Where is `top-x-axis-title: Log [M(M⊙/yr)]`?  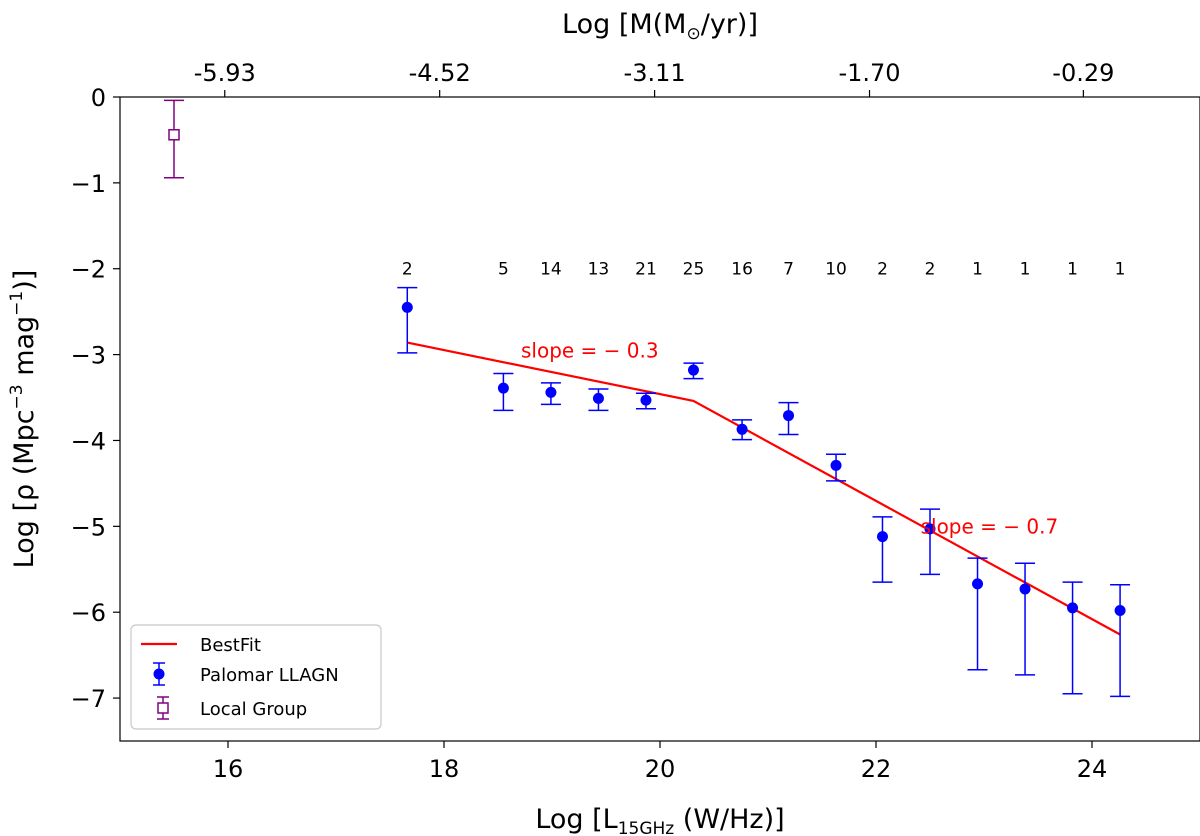
top-x-axis-title: Log [M(M⊙/yr)] is located at coordinates (660, 26).